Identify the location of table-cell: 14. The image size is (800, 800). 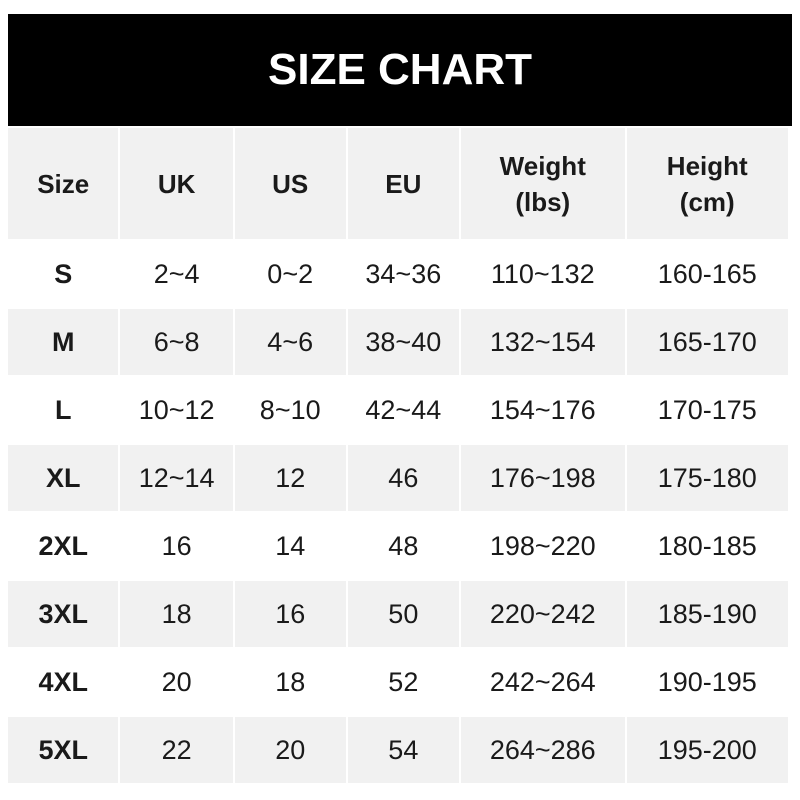
(290, 546).